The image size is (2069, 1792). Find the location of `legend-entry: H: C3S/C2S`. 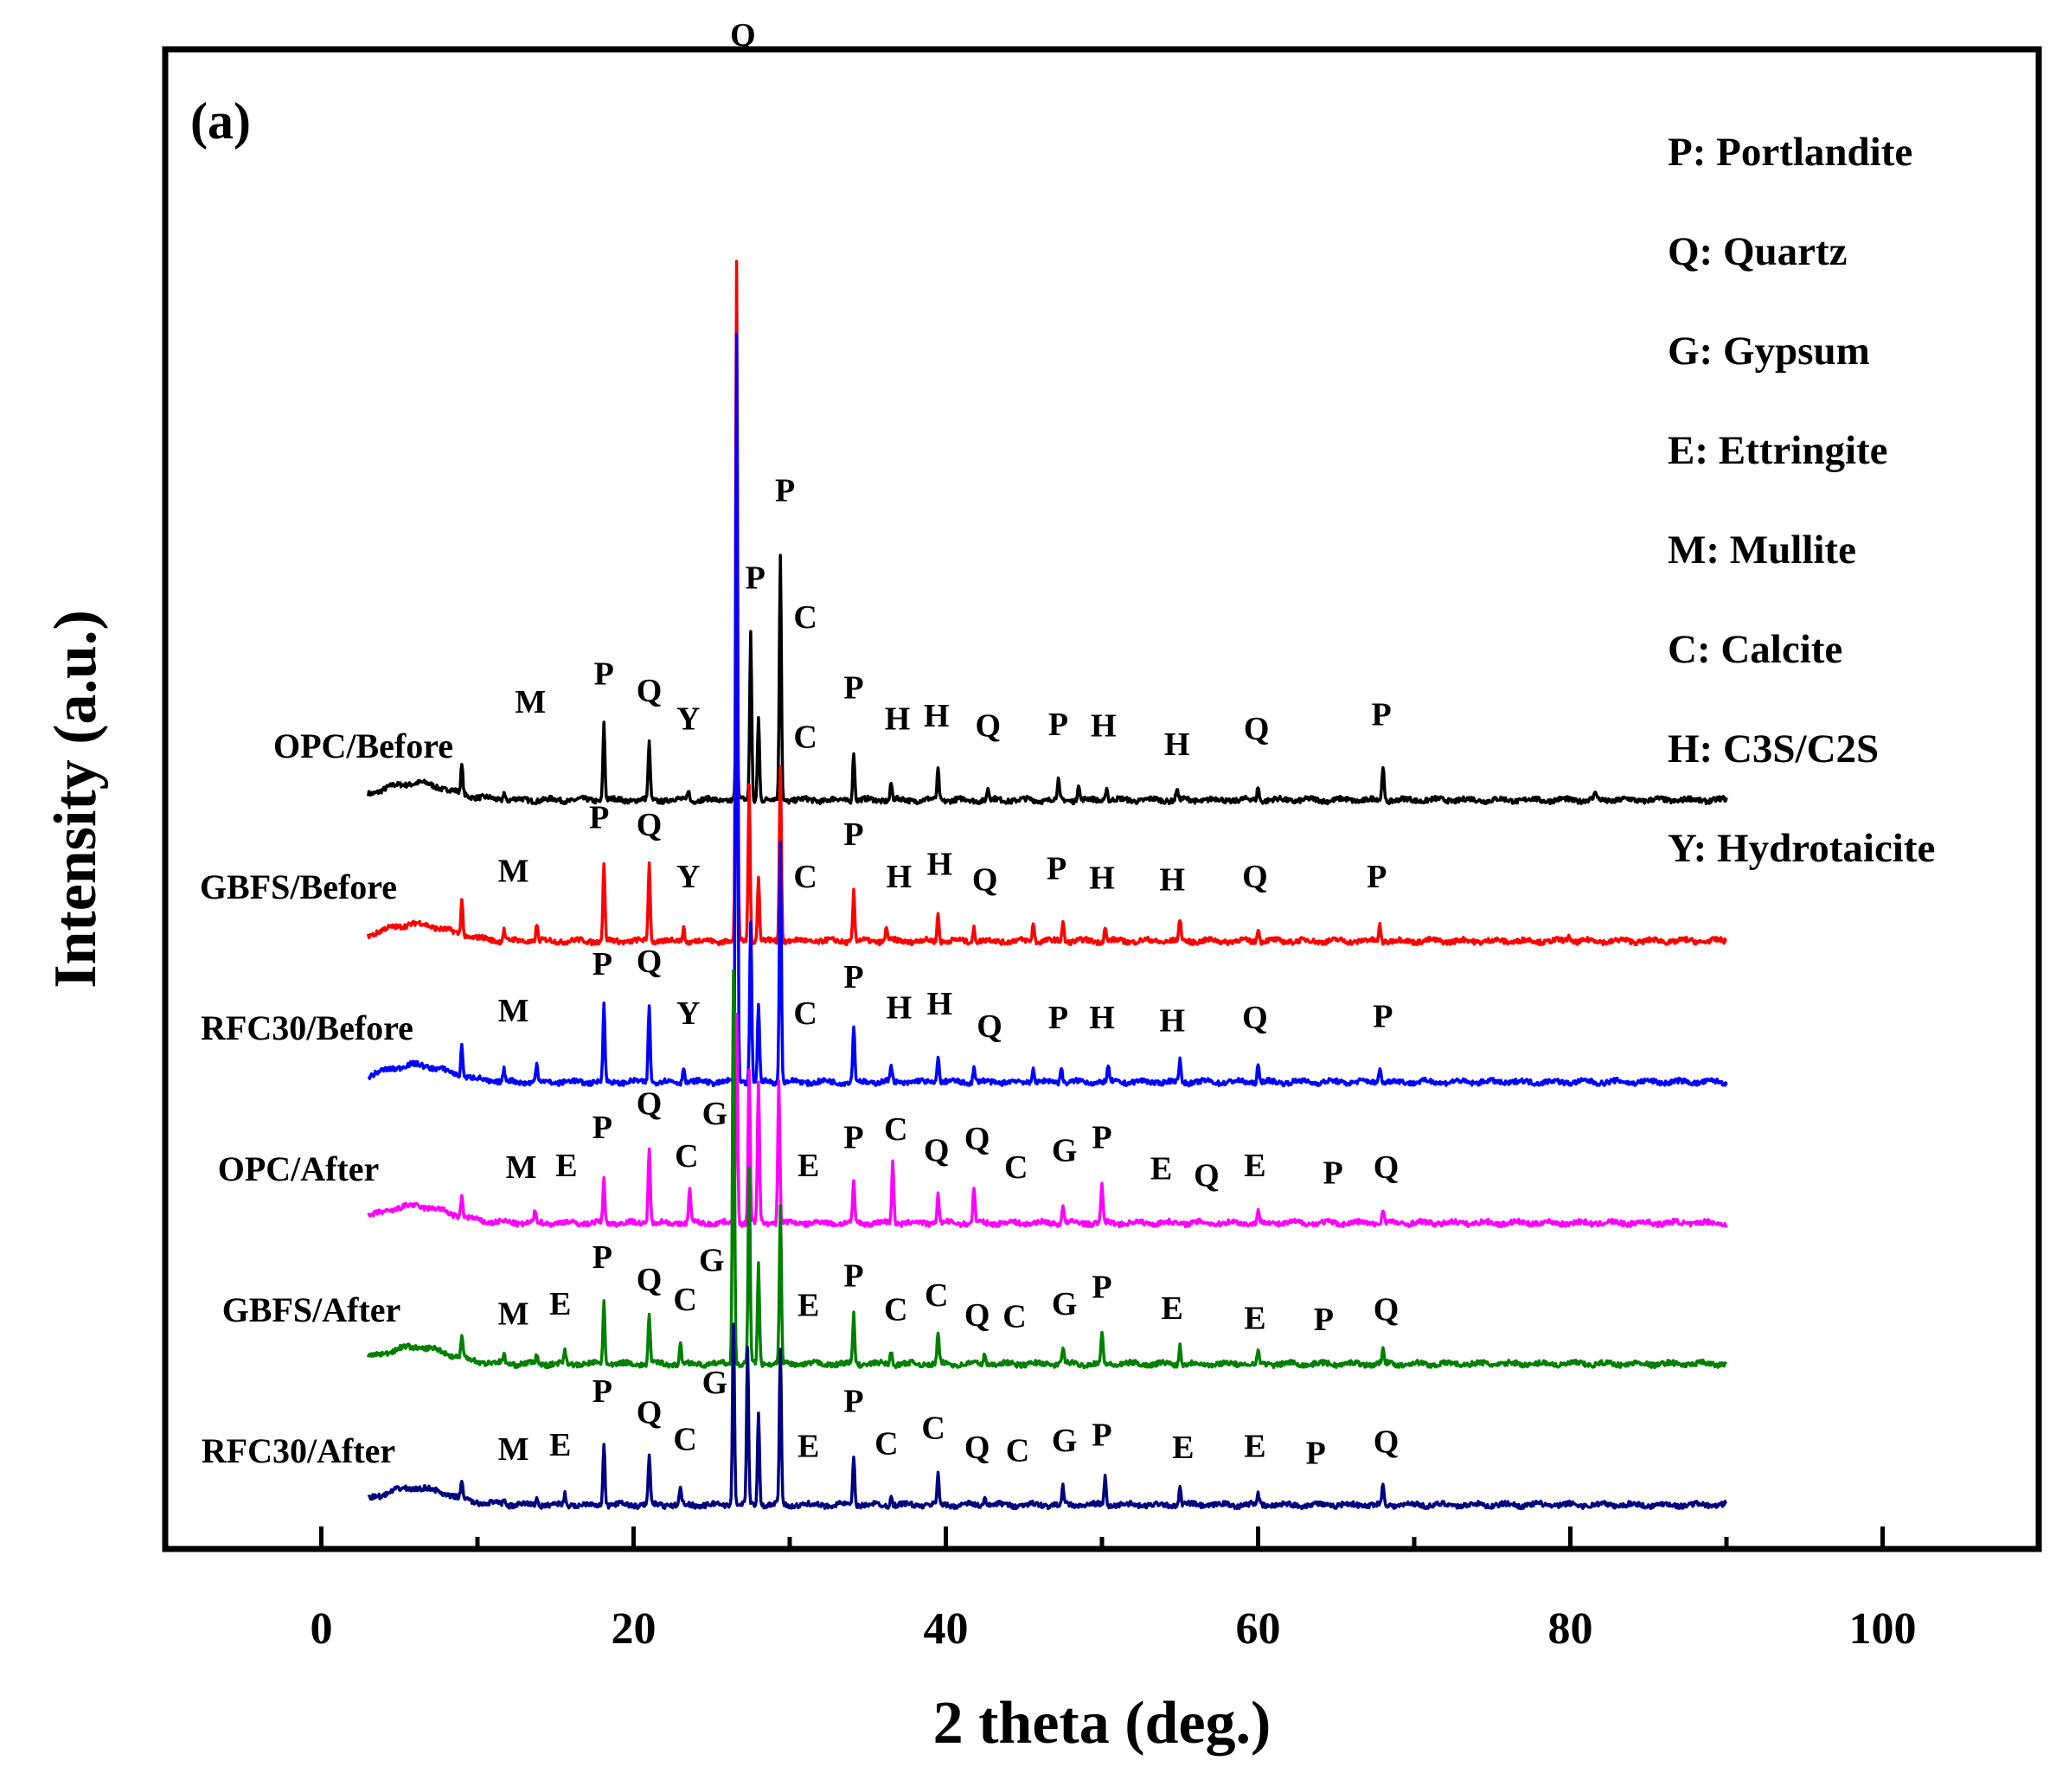

legend-entry: H: C3S/C2S is located at coordinates (1773, 748).